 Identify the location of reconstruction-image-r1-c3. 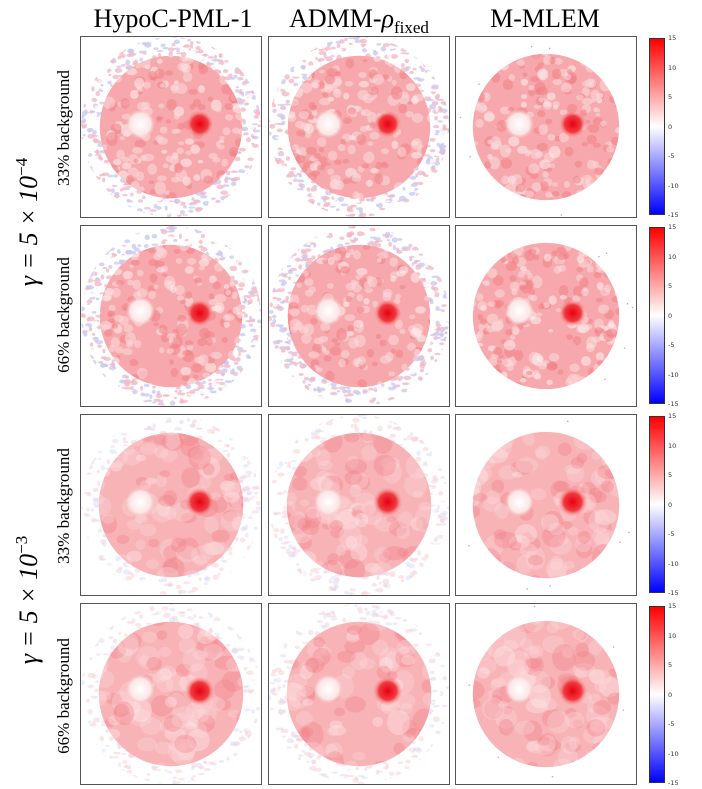
(546, 127).